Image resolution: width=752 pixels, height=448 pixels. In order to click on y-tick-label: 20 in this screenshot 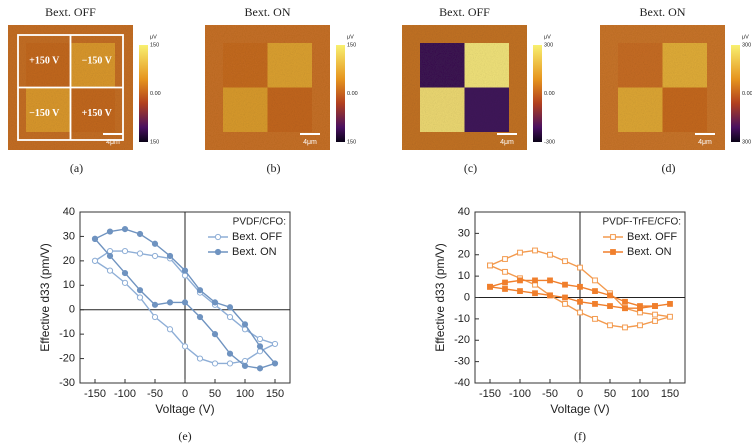, I will do `click(464, 255)`.